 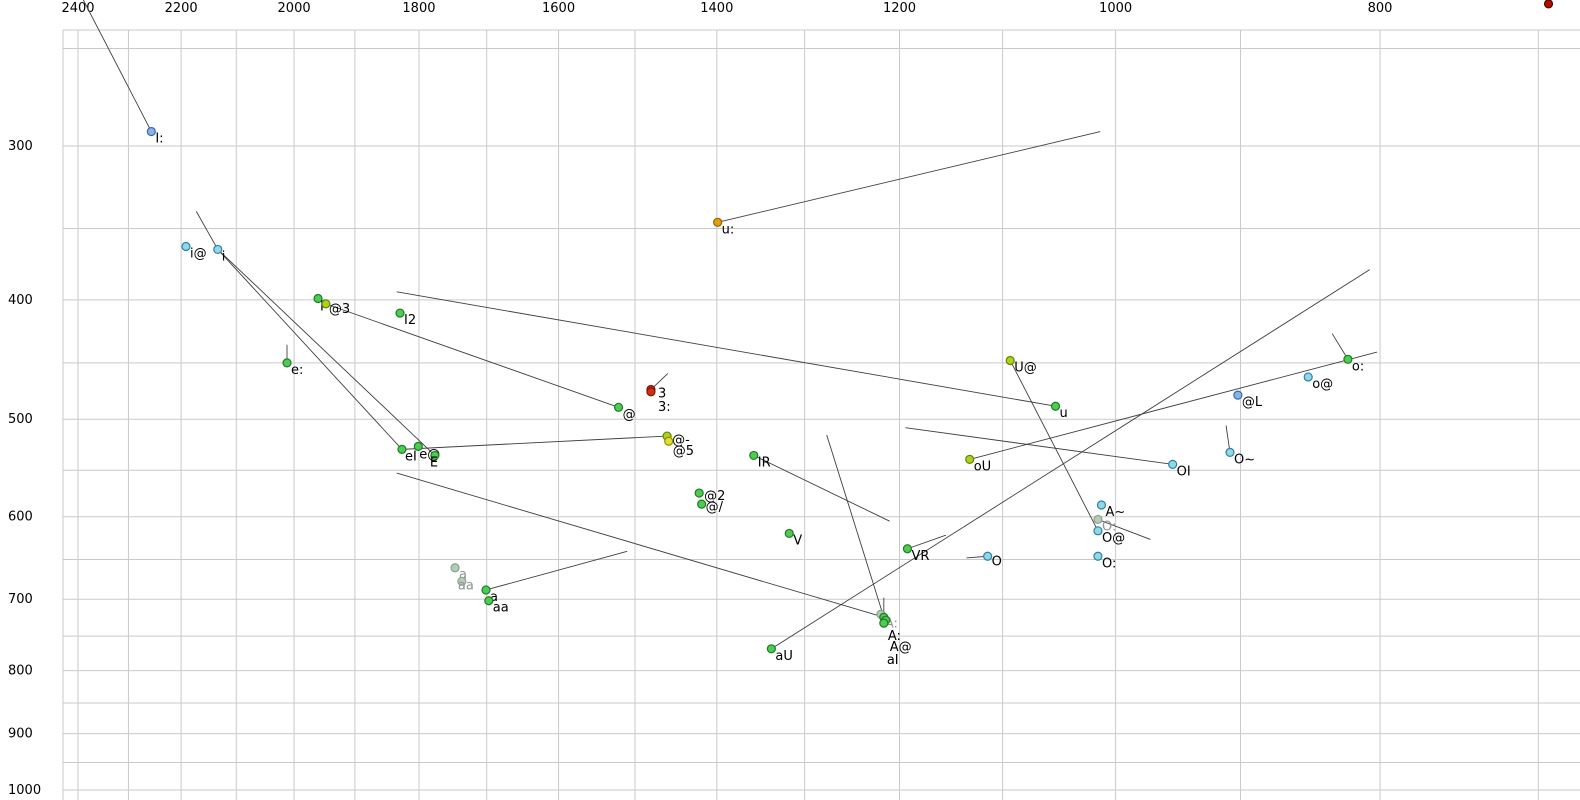 I want to click on y-tick-label: 700, so click(x=20, y=599).